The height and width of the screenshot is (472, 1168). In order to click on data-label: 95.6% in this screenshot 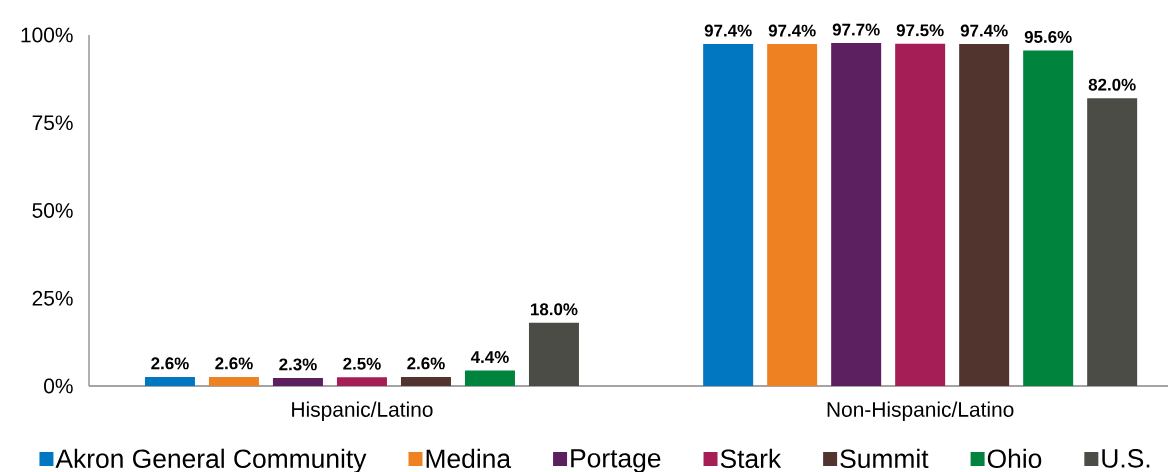, I will do `click(1048, 36)`.